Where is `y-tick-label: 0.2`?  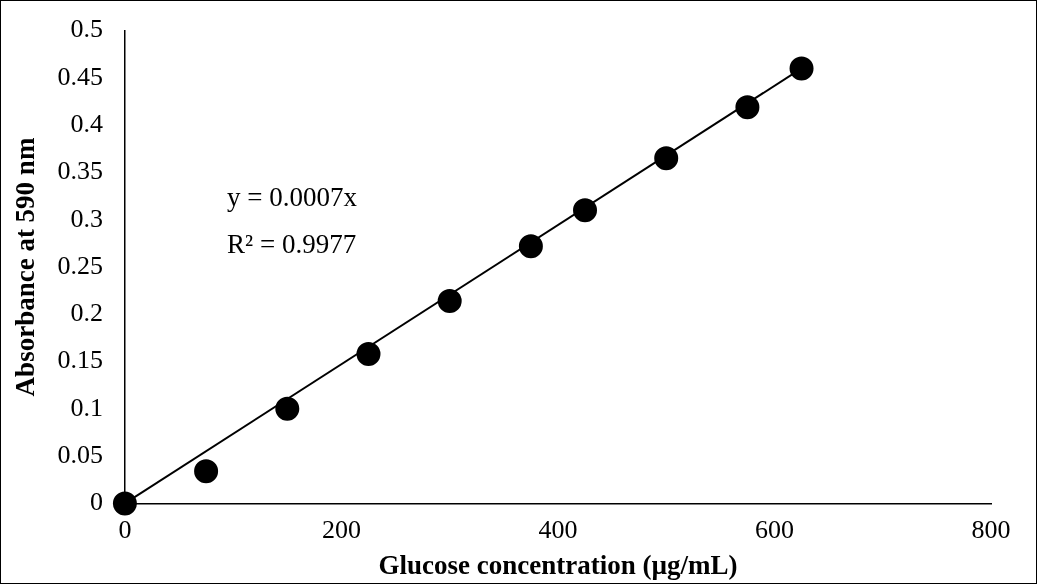
y-tick-label: 0.2 is located at coordinates (86, 313).